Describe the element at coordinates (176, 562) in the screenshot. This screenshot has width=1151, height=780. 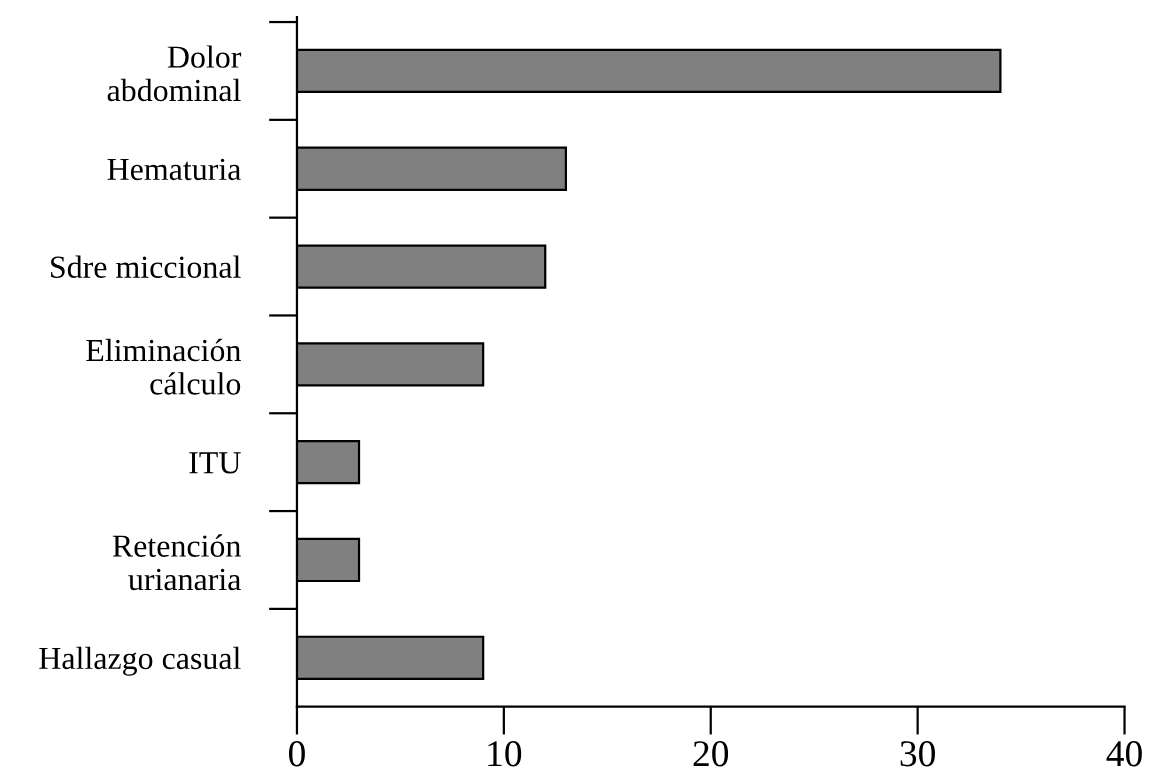
I see `y-tick-label: Retención urianaria` at that location.